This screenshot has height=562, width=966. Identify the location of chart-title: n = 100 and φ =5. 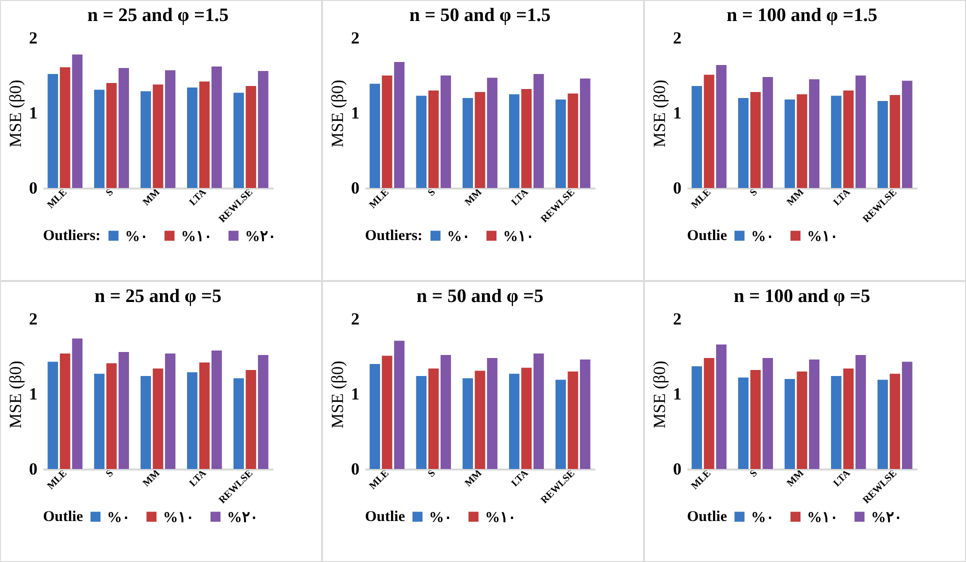
(802, 296).